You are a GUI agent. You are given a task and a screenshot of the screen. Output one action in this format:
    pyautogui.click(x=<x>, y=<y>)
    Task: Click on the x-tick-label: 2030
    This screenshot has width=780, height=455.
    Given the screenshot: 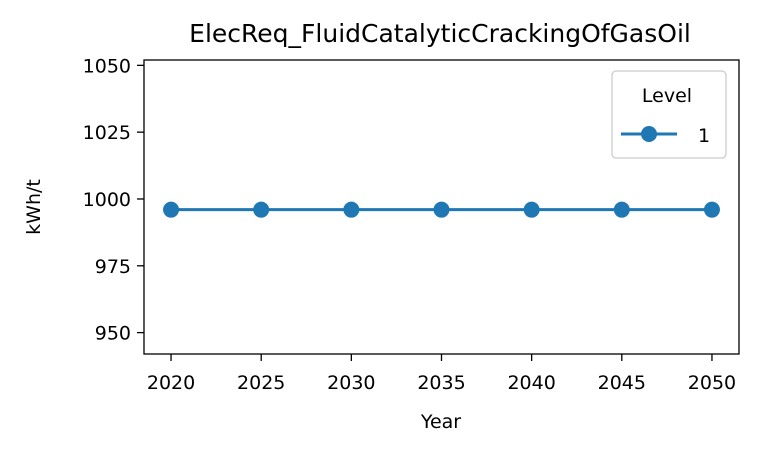 What is the action you would take?
    pyautogui.click(x=351, y=383)
    